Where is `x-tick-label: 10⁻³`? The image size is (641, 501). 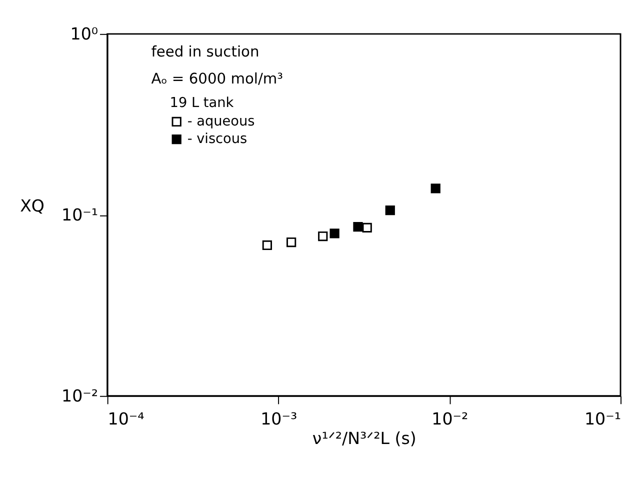
x-tick-label: 10⁻³ is located at coordinates (279, 419).